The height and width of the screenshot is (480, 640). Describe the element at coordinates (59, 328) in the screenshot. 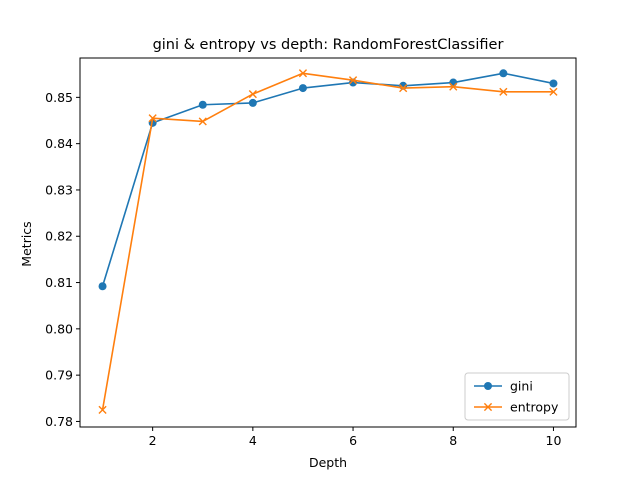

I see `y-tick-label: 0.80` at that location.